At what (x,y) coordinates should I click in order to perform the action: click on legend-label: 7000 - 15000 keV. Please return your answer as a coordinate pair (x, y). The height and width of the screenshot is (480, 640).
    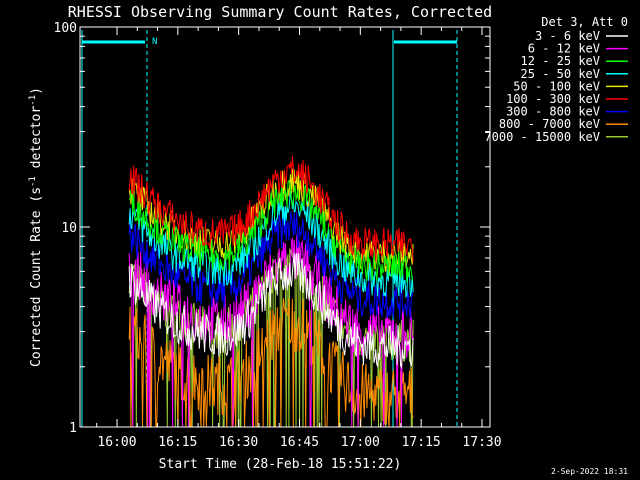
    Looking at the image, I should click on (542, 137).